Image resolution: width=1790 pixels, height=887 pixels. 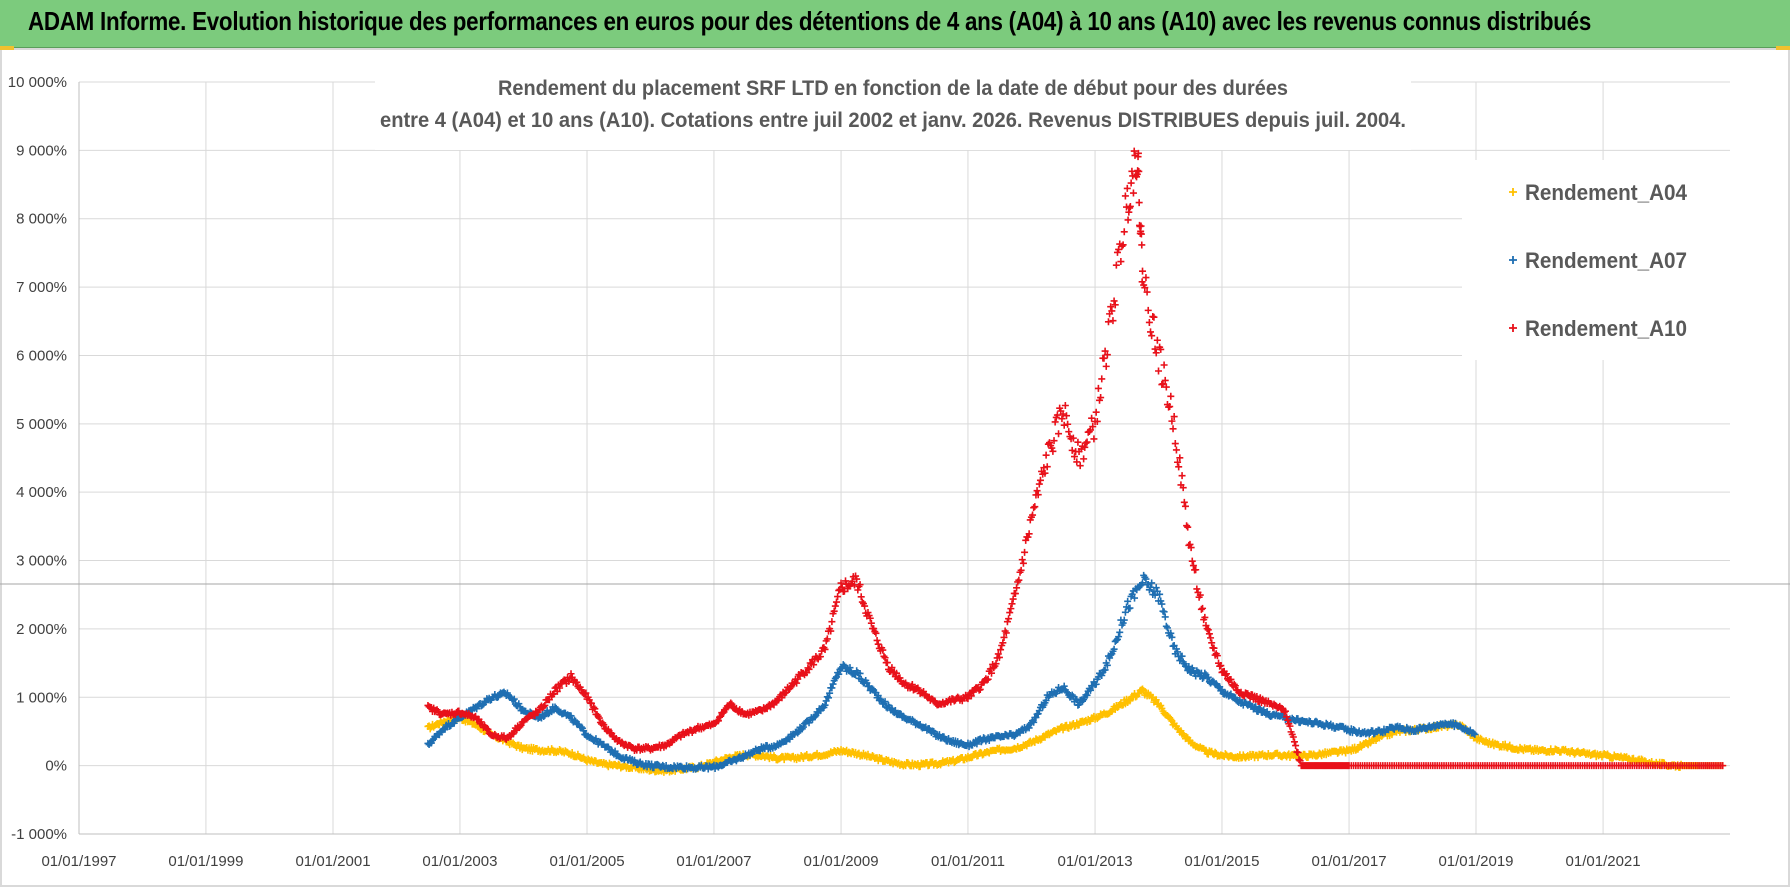 What do you see at coordinates (1475, 861) in the screenshot?
I see `x-tick-label: 01/01/2019` at bounding box center [1475, 861].